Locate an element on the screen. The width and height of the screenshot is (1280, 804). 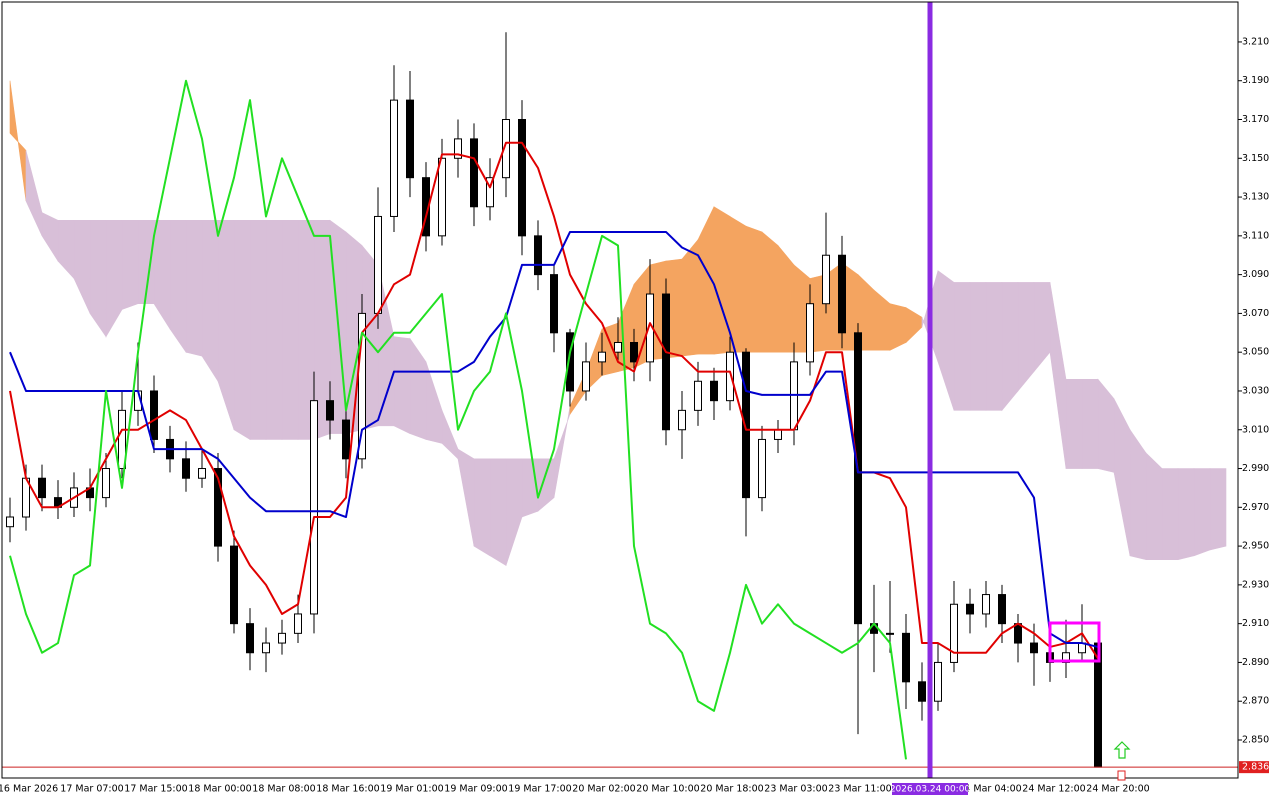
x-tick-label: 23 Mar 11:00 is located at coordinates (859, 789).